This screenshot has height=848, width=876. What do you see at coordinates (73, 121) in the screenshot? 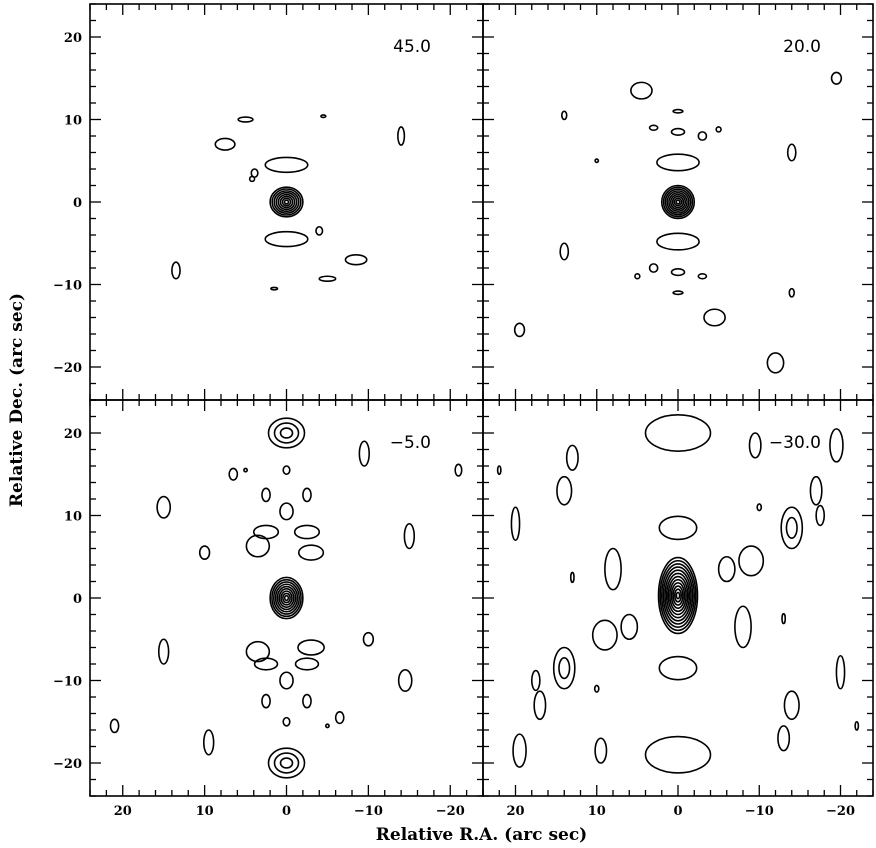
I see `y-tick-label: 10` at bounding box center [73, 121].